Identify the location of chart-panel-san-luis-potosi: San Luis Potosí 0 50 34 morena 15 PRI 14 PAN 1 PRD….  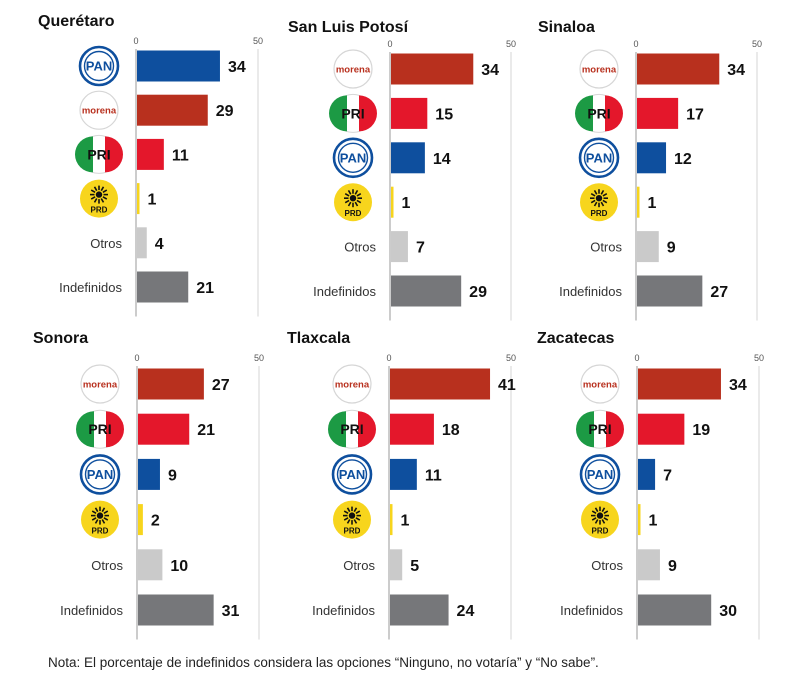
(402, 170).